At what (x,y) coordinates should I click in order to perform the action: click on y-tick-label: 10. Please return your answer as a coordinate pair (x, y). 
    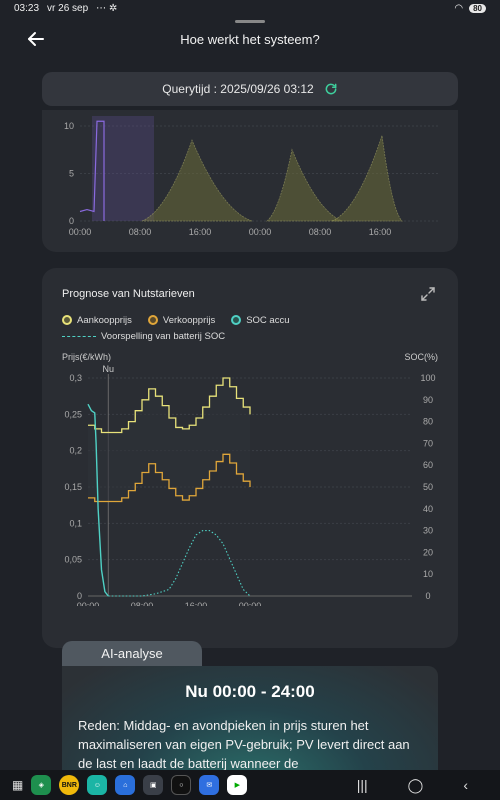
    Looking at the image, I should click on (69, 126).